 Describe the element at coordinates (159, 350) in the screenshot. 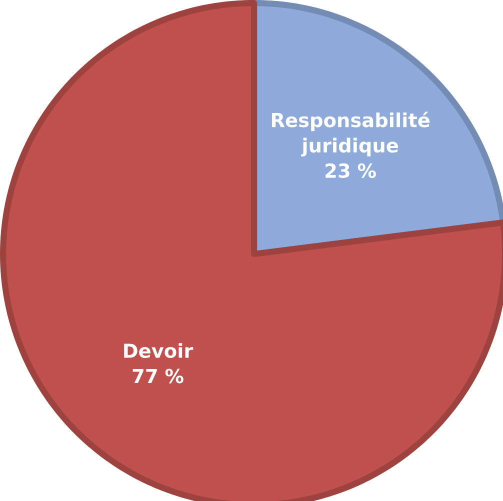

I see `slice-label: Devoir` at that location.